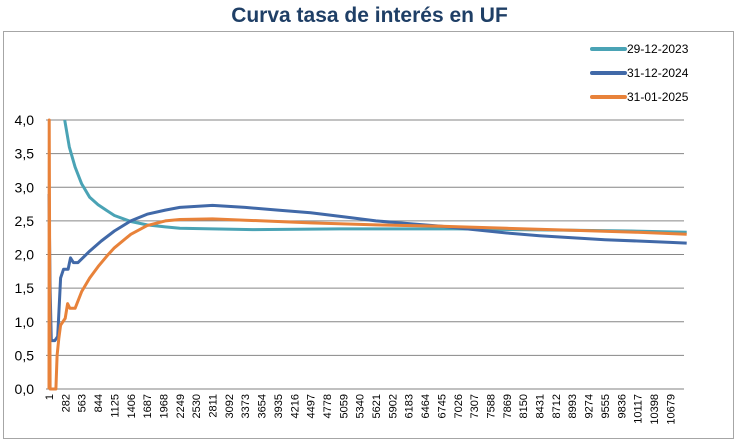  Describe the element at coordinates (25, 355) in the screenshot. I see `y-tick-label: 0,5` at that location.